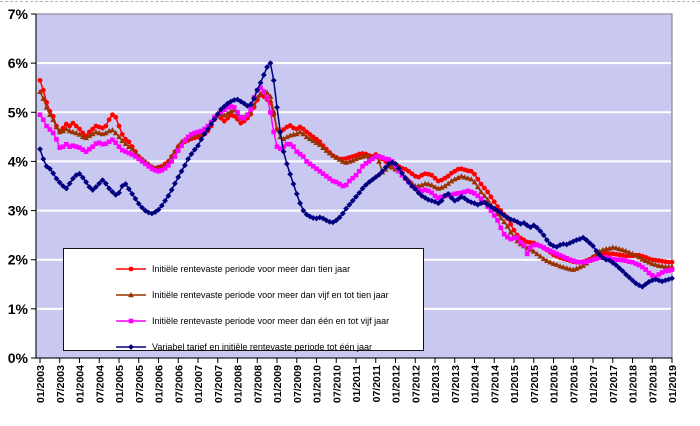  I want to click on y-tick-label: 7%, so click(18, 14).